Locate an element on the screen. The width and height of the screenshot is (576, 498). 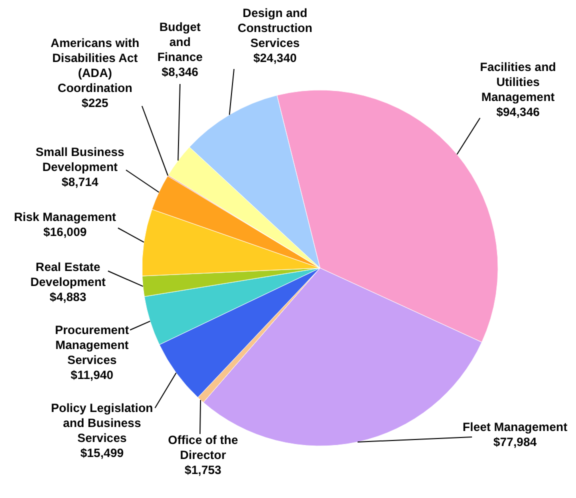
data-label: $77,984 is located at coordinates (515, 442).